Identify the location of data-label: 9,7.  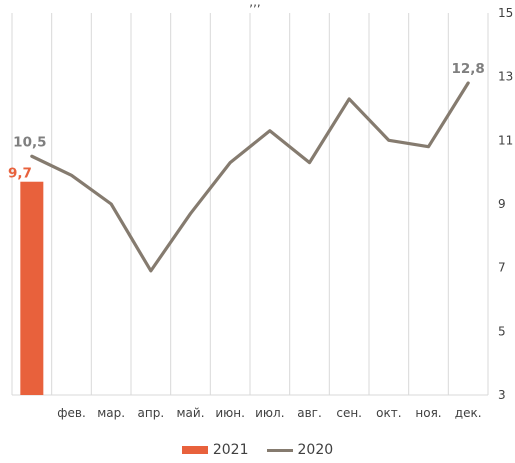
(20, 174).